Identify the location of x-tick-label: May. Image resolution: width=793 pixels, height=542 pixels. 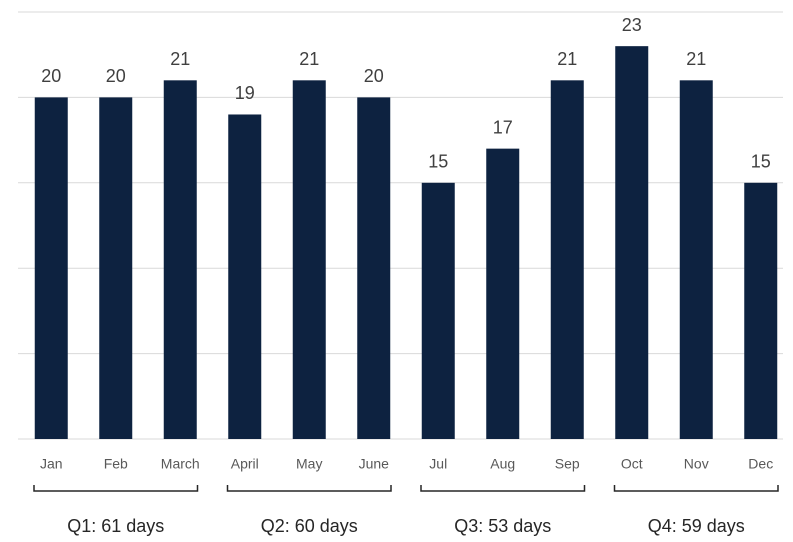
(309, 464).